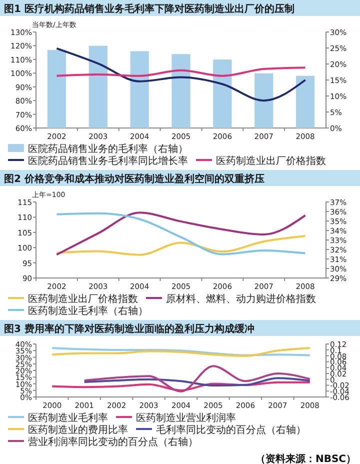 This screenshot has height=464, width=360. What do you see at coordinates (108, 161) in the screenshot?
I see `legend-label: 医院药品销售业务毛利率同比增长率` at bounding box center [108, 161].